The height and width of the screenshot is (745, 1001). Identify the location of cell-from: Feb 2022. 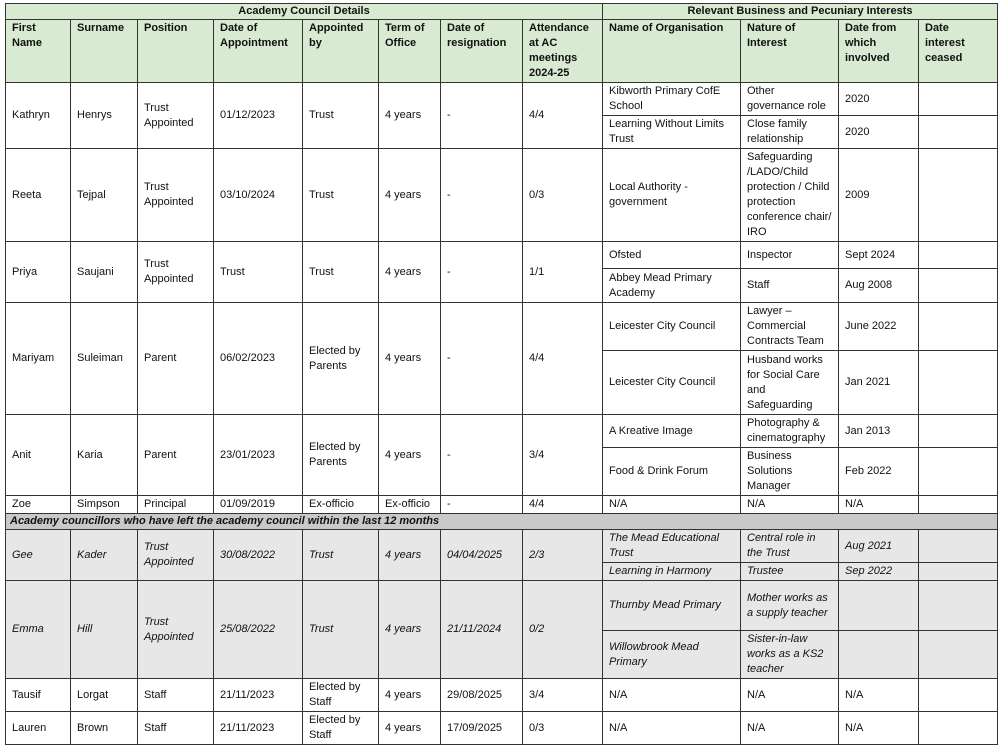
(878, 471).